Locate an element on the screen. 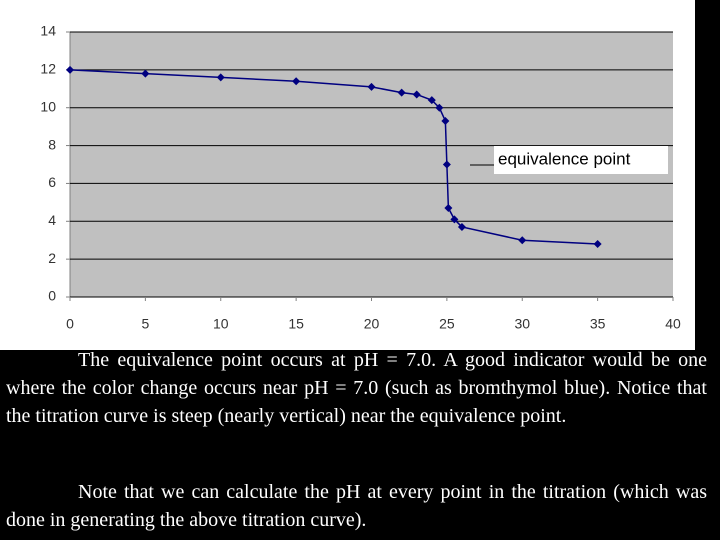  x-tick-label: 20 is located at coordinates (372, 324).